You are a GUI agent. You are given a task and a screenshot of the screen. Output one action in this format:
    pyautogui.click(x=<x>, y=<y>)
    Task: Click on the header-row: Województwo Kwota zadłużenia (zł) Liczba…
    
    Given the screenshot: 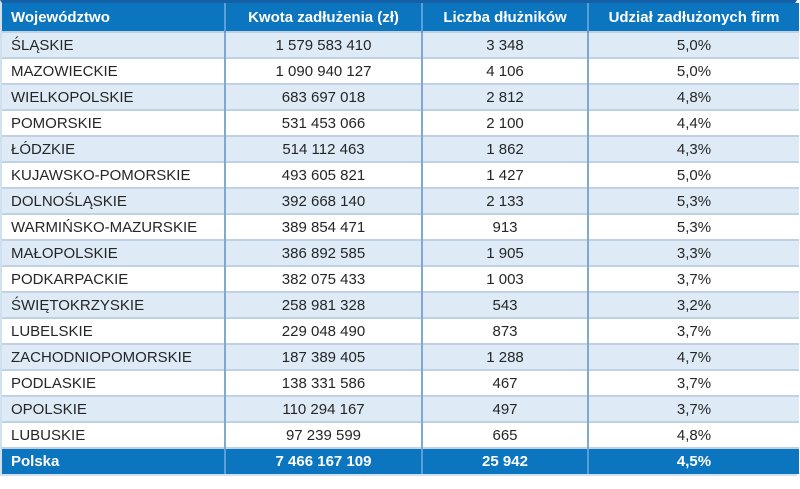 What is the action you would take?
    pyautogui.click(x=400, y=17)
    